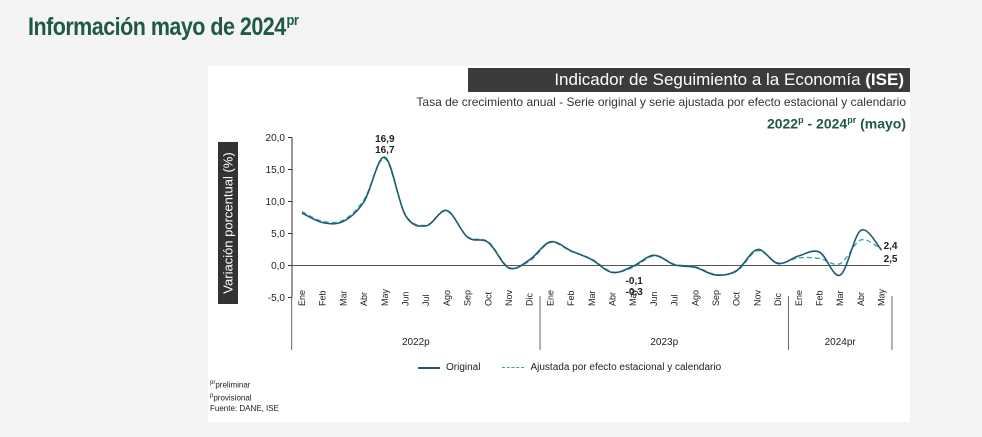 This screenshot has height=437, width=982. What do you see at coordinates (278, 234) in the screenshot?
I see `y-tick-label: 5,0` at bounding box center [278, 234].